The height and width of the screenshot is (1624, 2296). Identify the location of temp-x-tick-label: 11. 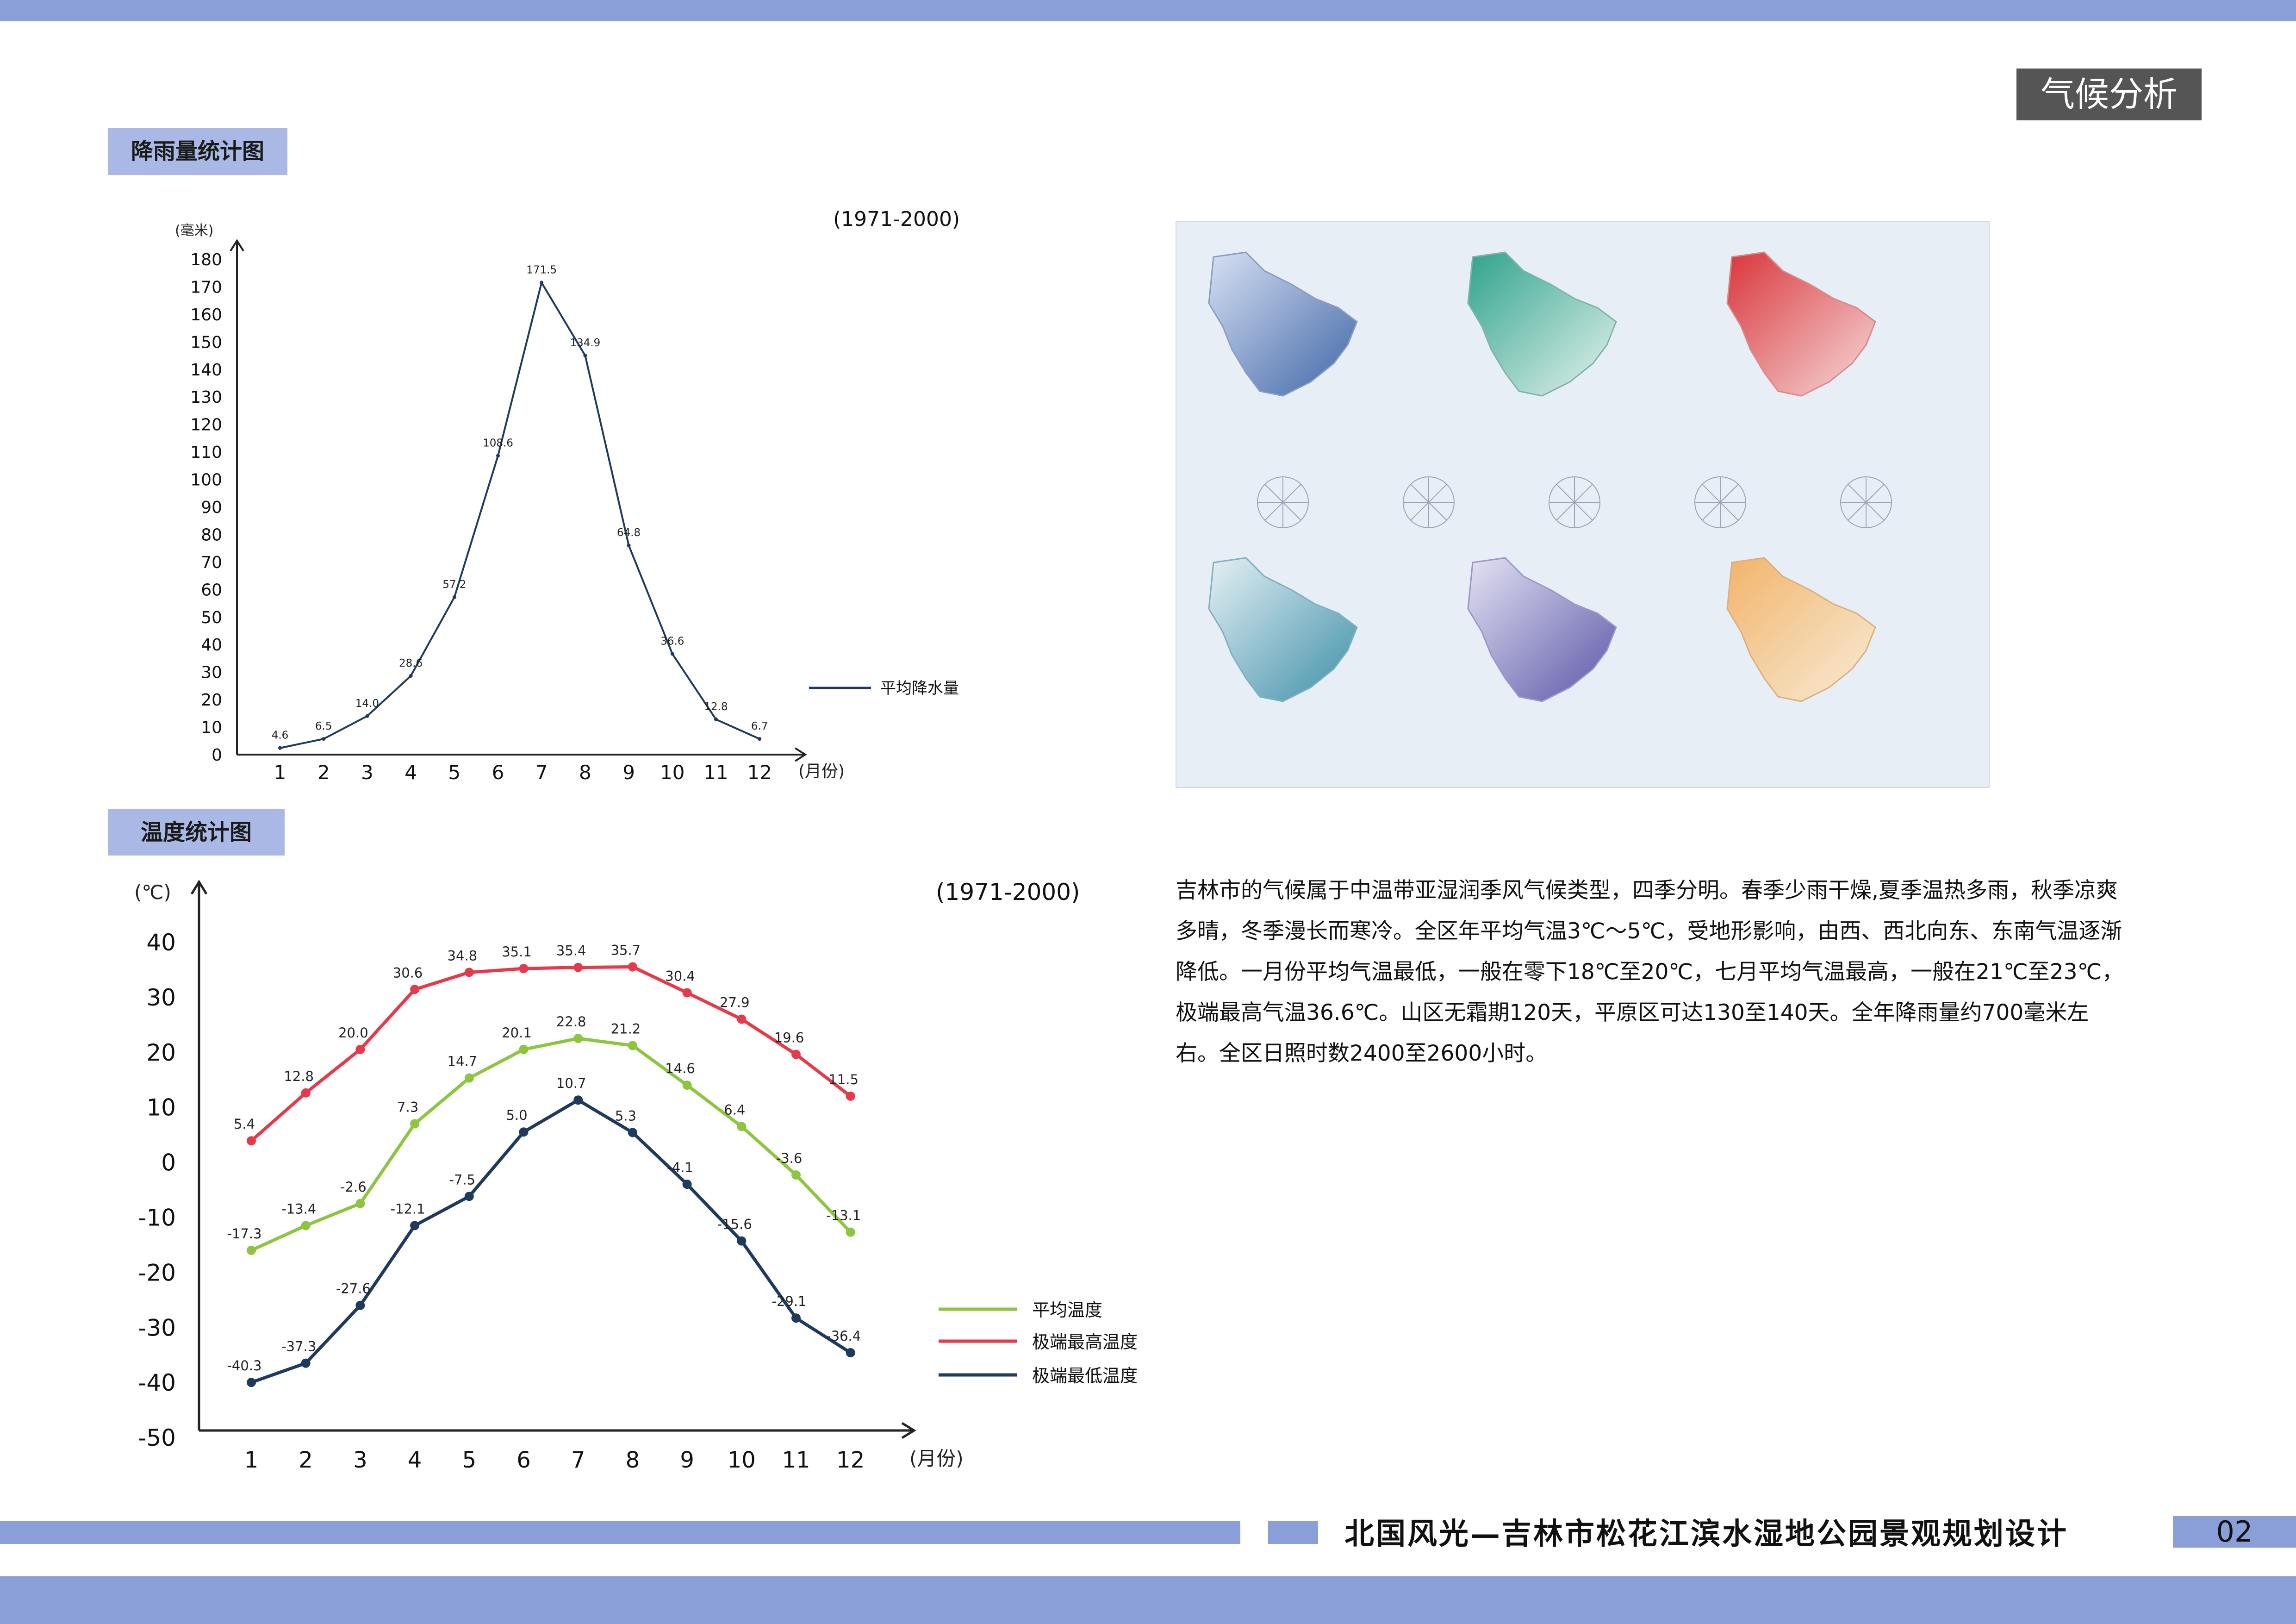
(796, 1460).